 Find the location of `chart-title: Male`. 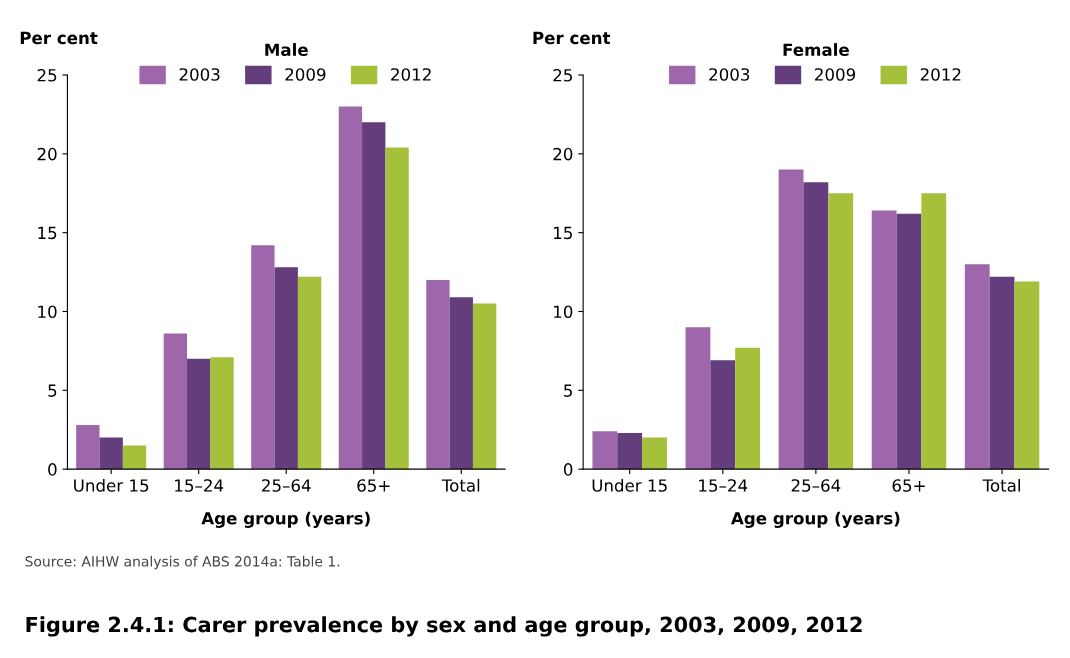

chart-title: Male is located at coordinates (286, 50).